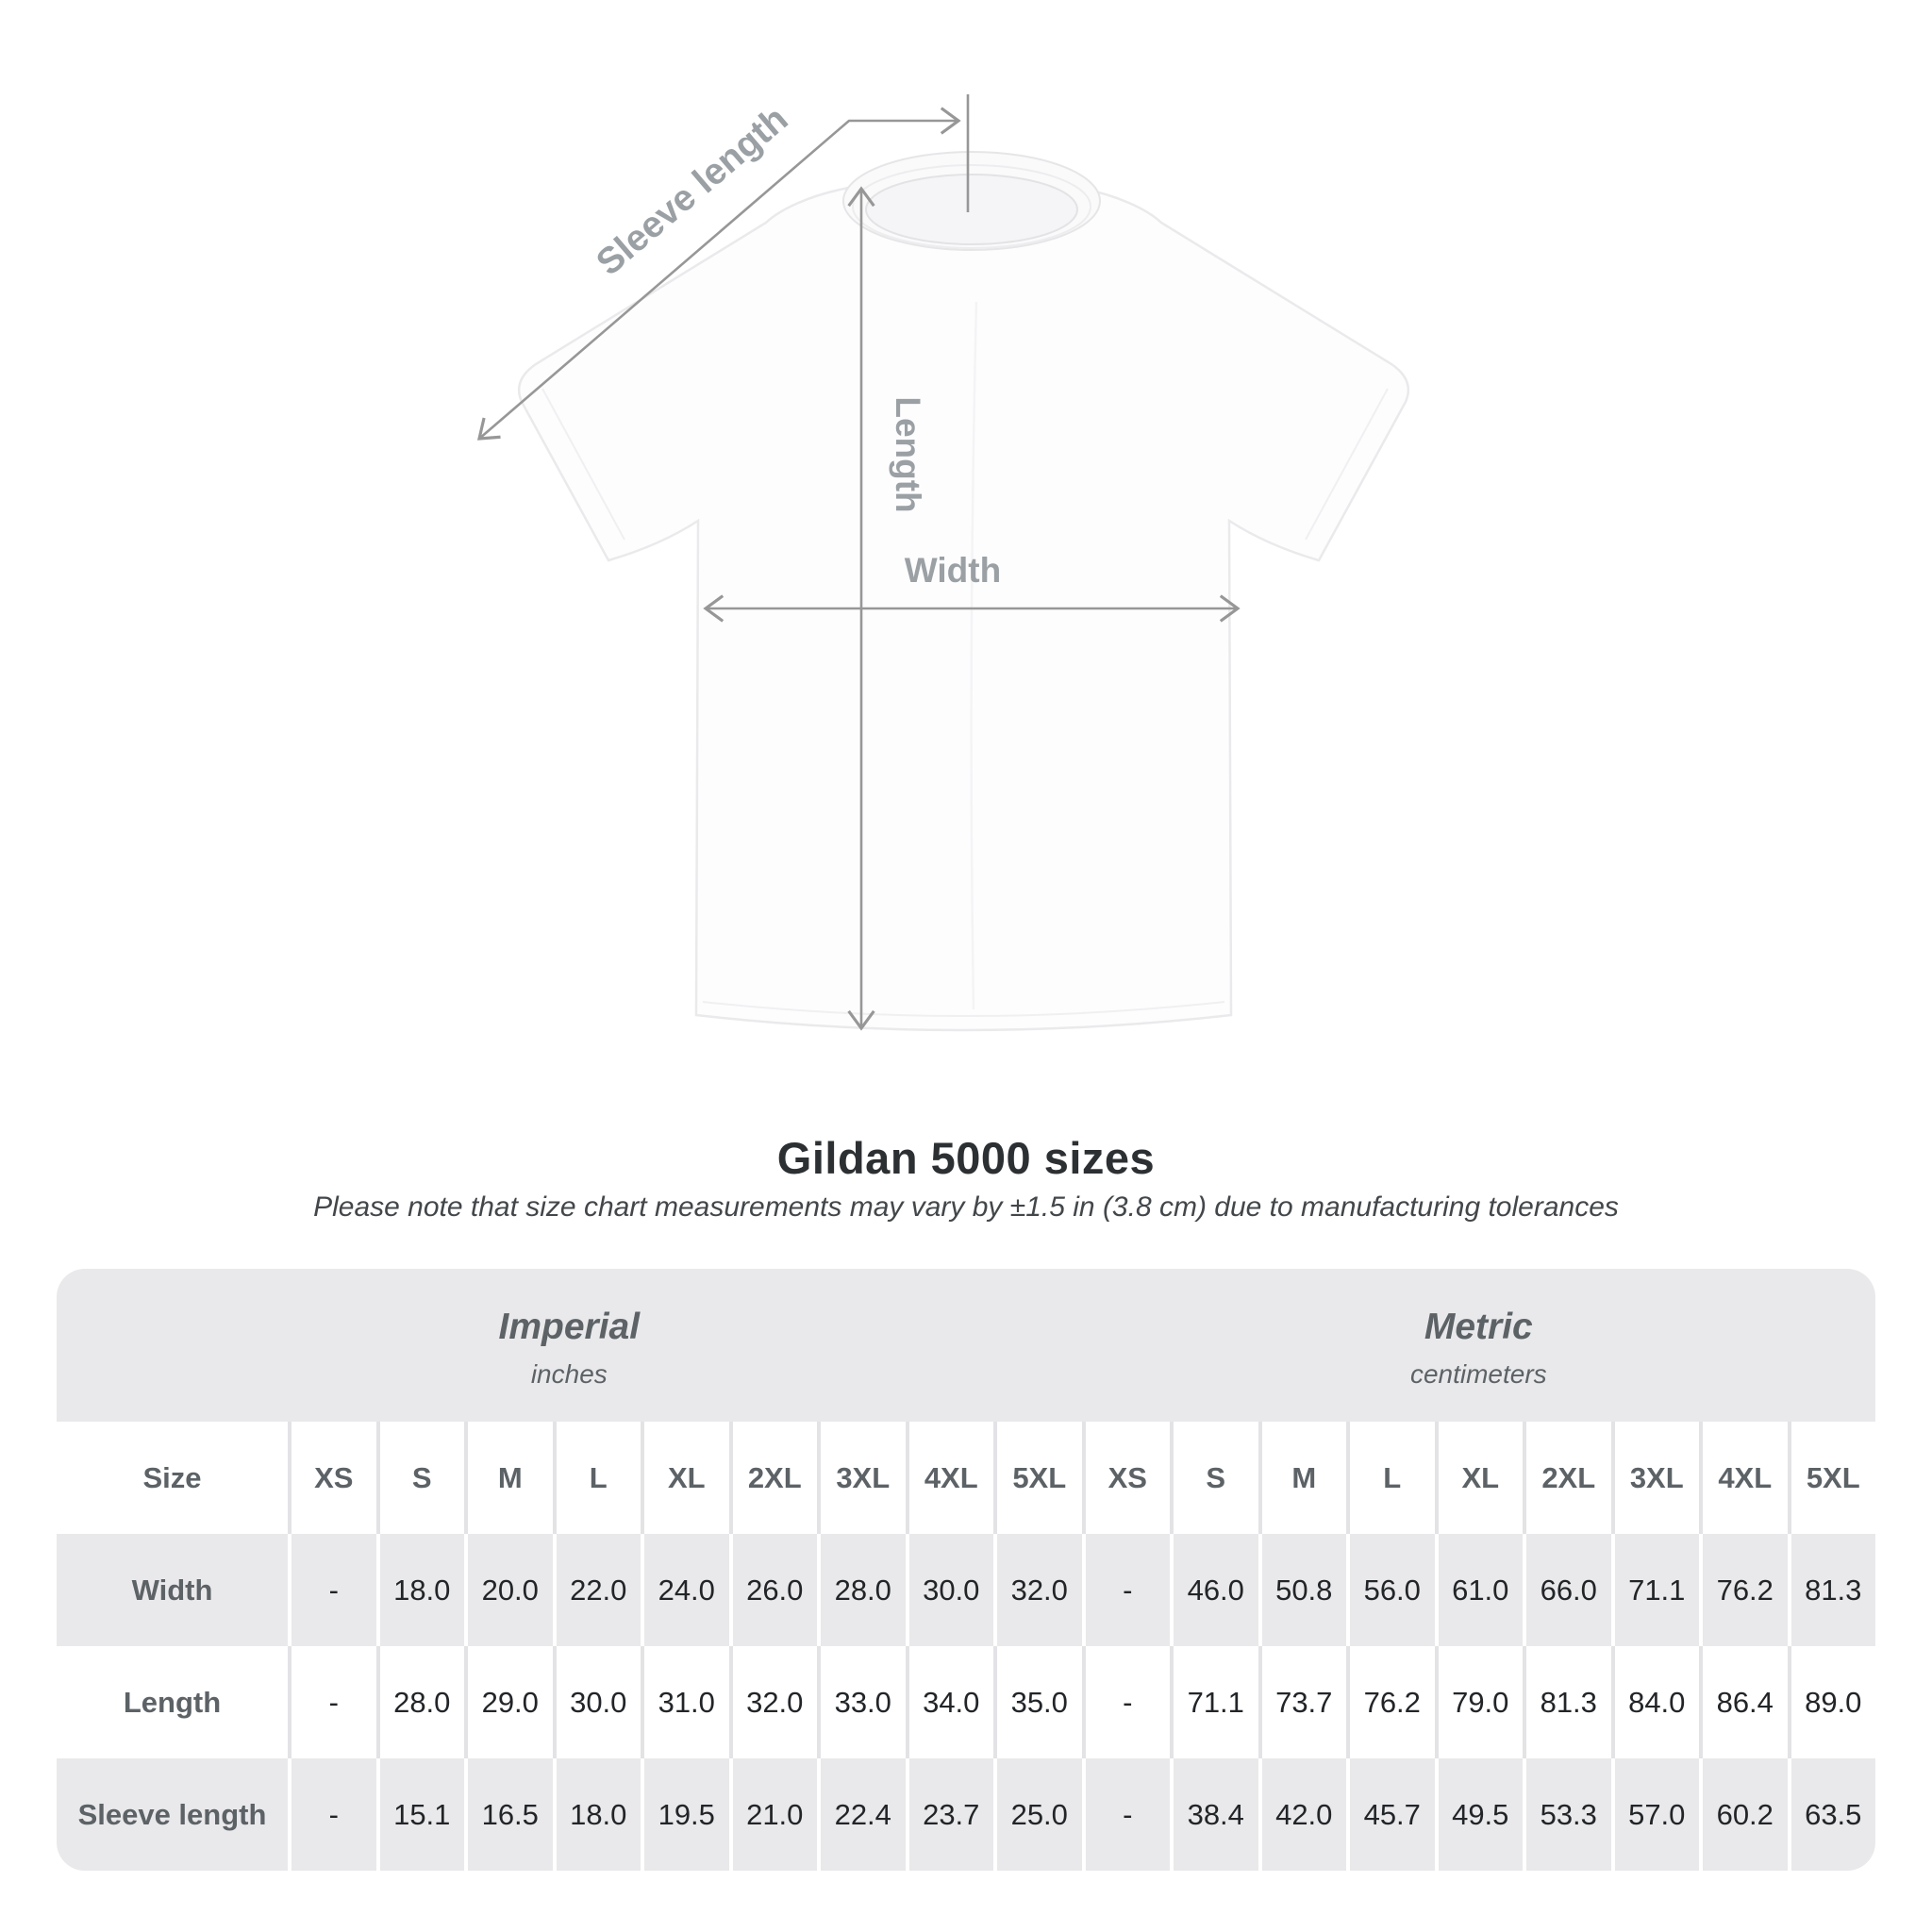 Image resolution: width=1932 pixels, height=1932 pixels. What do you see at coordinates (596, 1590) in the screenshot?
I see `value-cell: 22.0` at bounding box center [596, 1590].